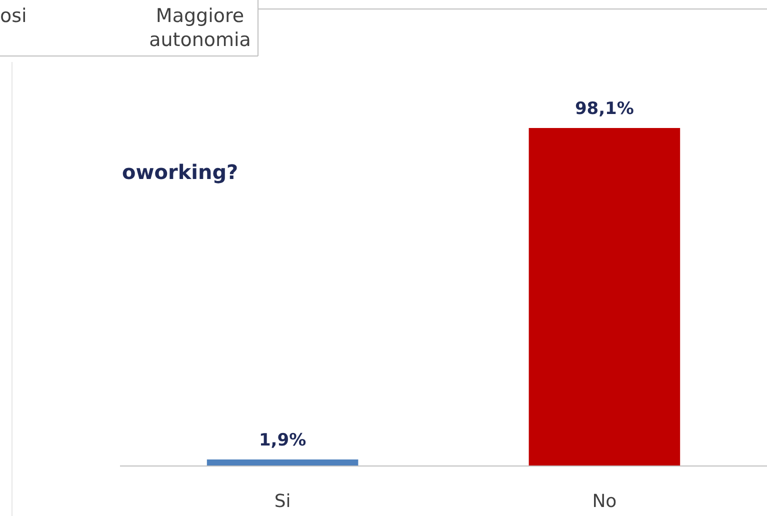 This screenshot has height=516, width=767. I want to click on text: osi, so click(13, 16).